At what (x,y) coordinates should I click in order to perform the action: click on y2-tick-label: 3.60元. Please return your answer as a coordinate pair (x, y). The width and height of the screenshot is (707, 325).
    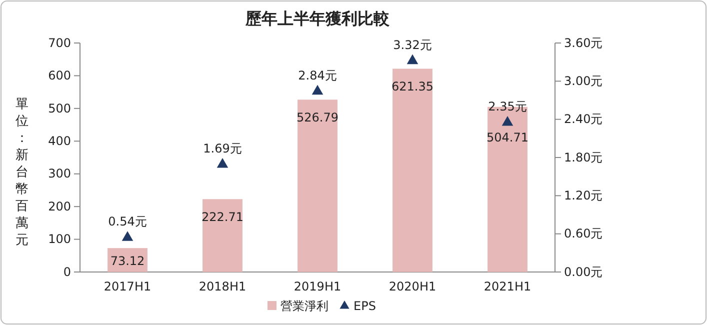
    Looking at the image, I should click on (583, 43).